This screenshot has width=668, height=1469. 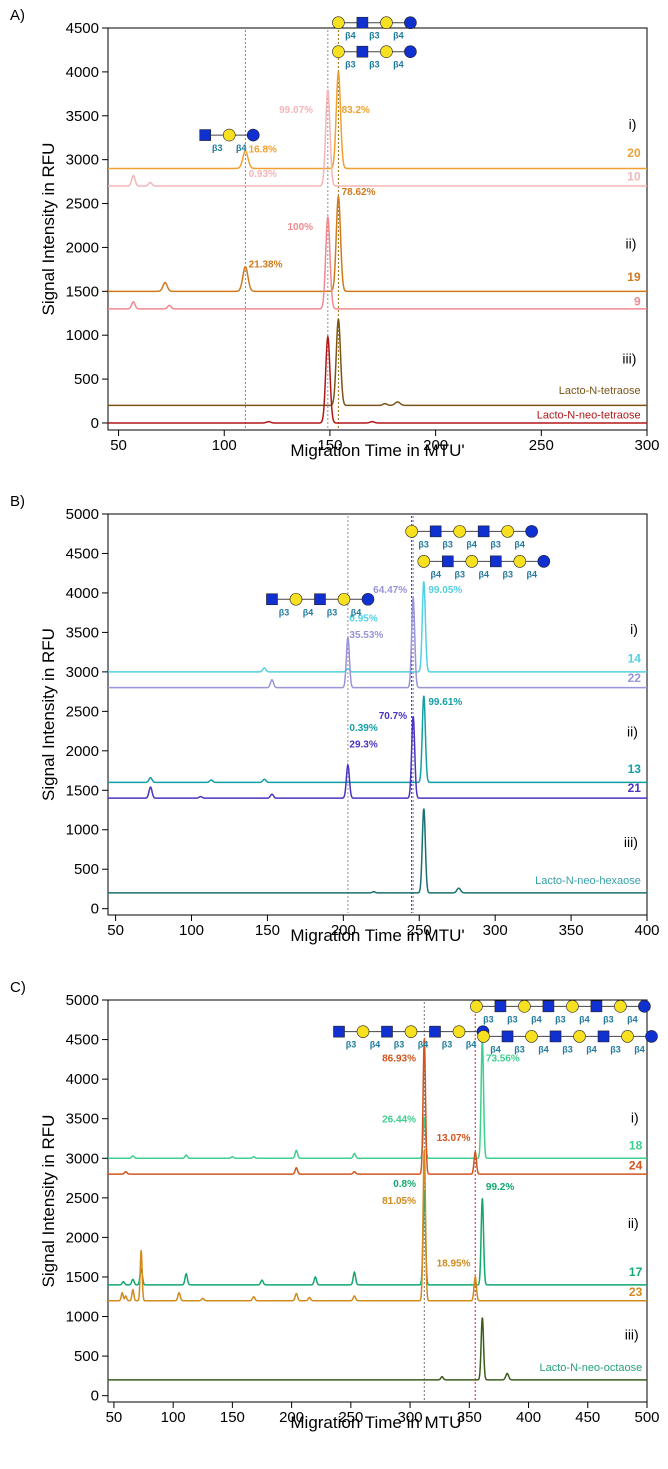 I want to click on series-label: 9, so click(x=637, y=301).